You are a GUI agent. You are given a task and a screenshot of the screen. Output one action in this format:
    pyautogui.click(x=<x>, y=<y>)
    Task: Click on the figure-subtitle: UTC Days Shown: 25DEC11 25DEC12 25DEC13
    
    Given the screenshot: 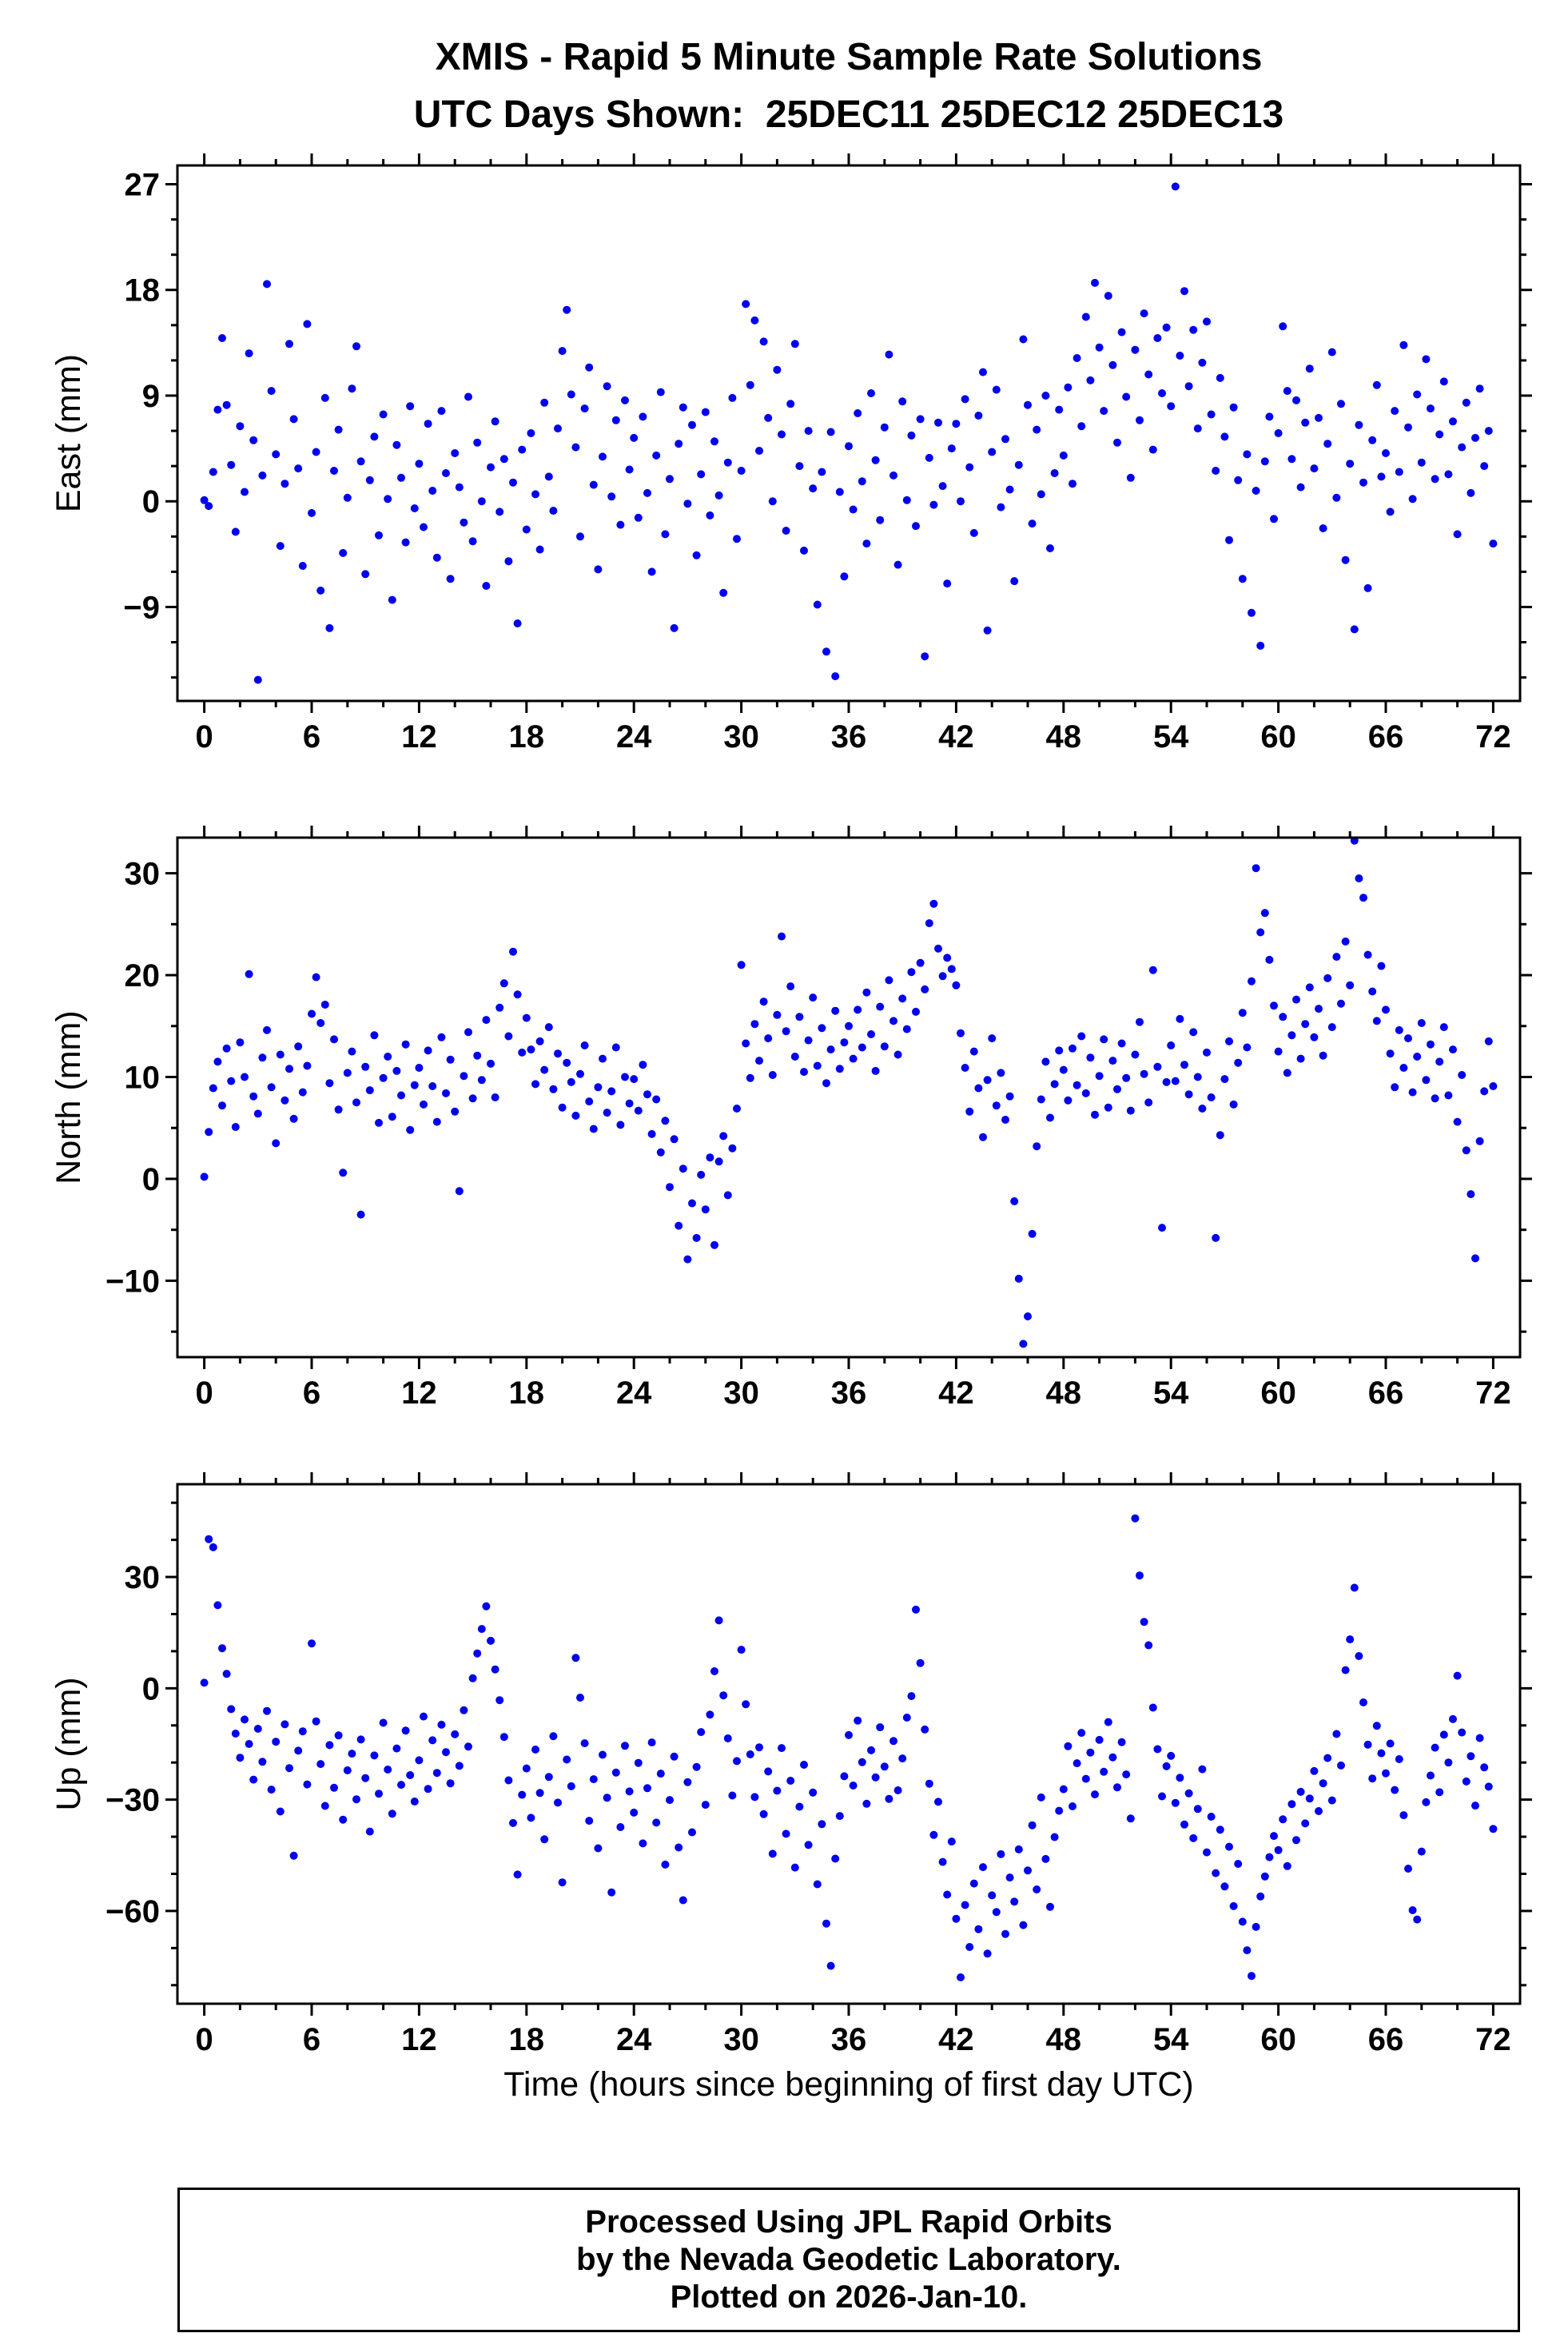 What is the action you would take?
    pyautogui.click(x=848, y=115)
    